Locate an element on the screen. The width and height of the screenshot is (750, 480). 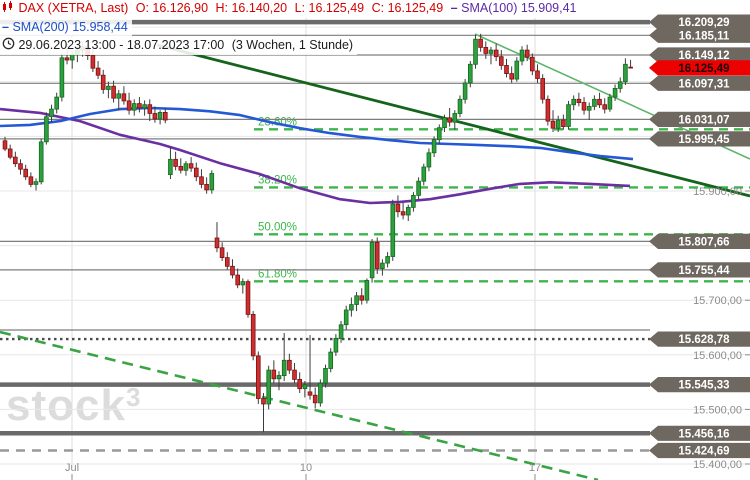
sma200-value: 15.958,44 is located at coordinates (100, 27).